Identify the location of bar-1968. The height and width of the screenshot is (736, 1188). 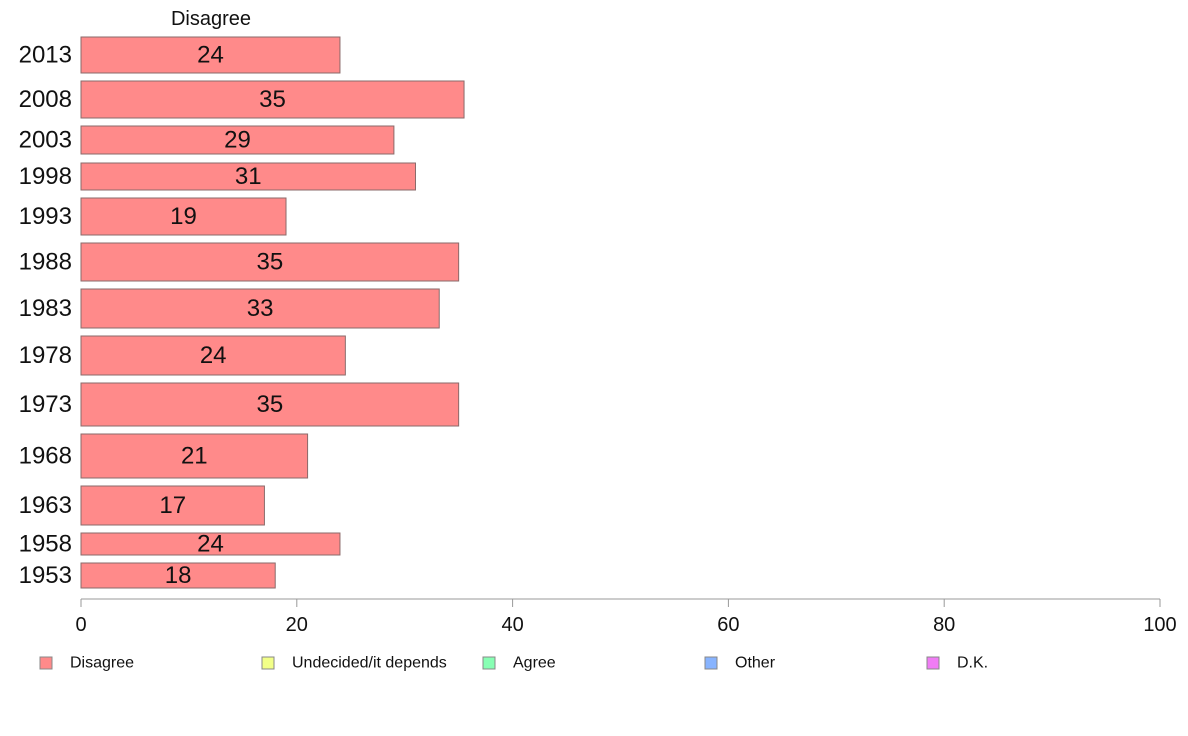
(194, 456).